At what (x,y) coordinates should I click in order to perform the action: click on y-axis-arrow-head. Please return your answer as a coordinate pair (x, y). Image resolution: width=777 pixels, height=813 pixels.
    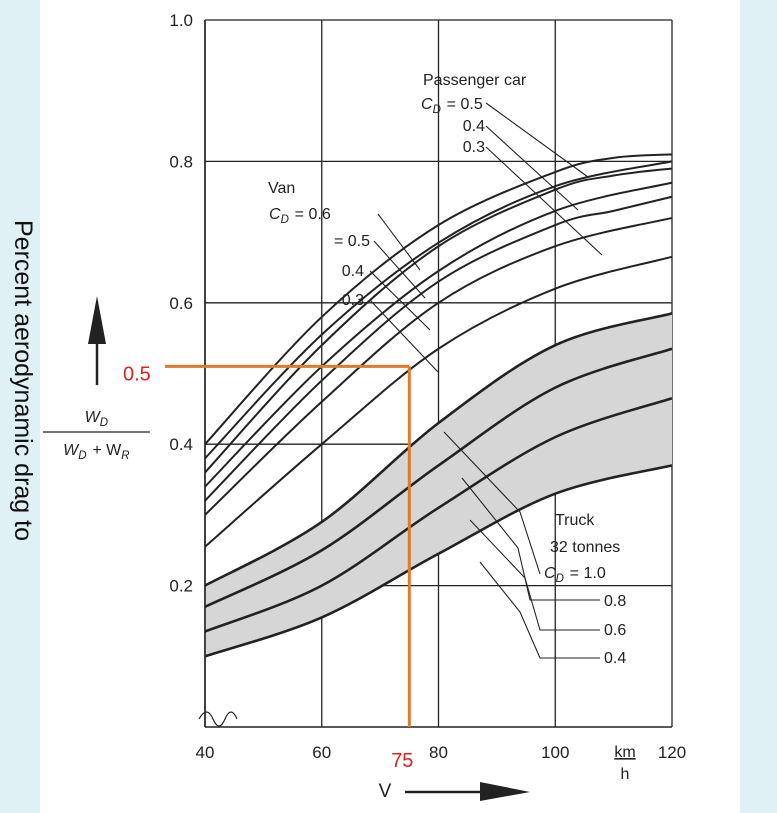
    Looking at the image, I should click on (97, 320).